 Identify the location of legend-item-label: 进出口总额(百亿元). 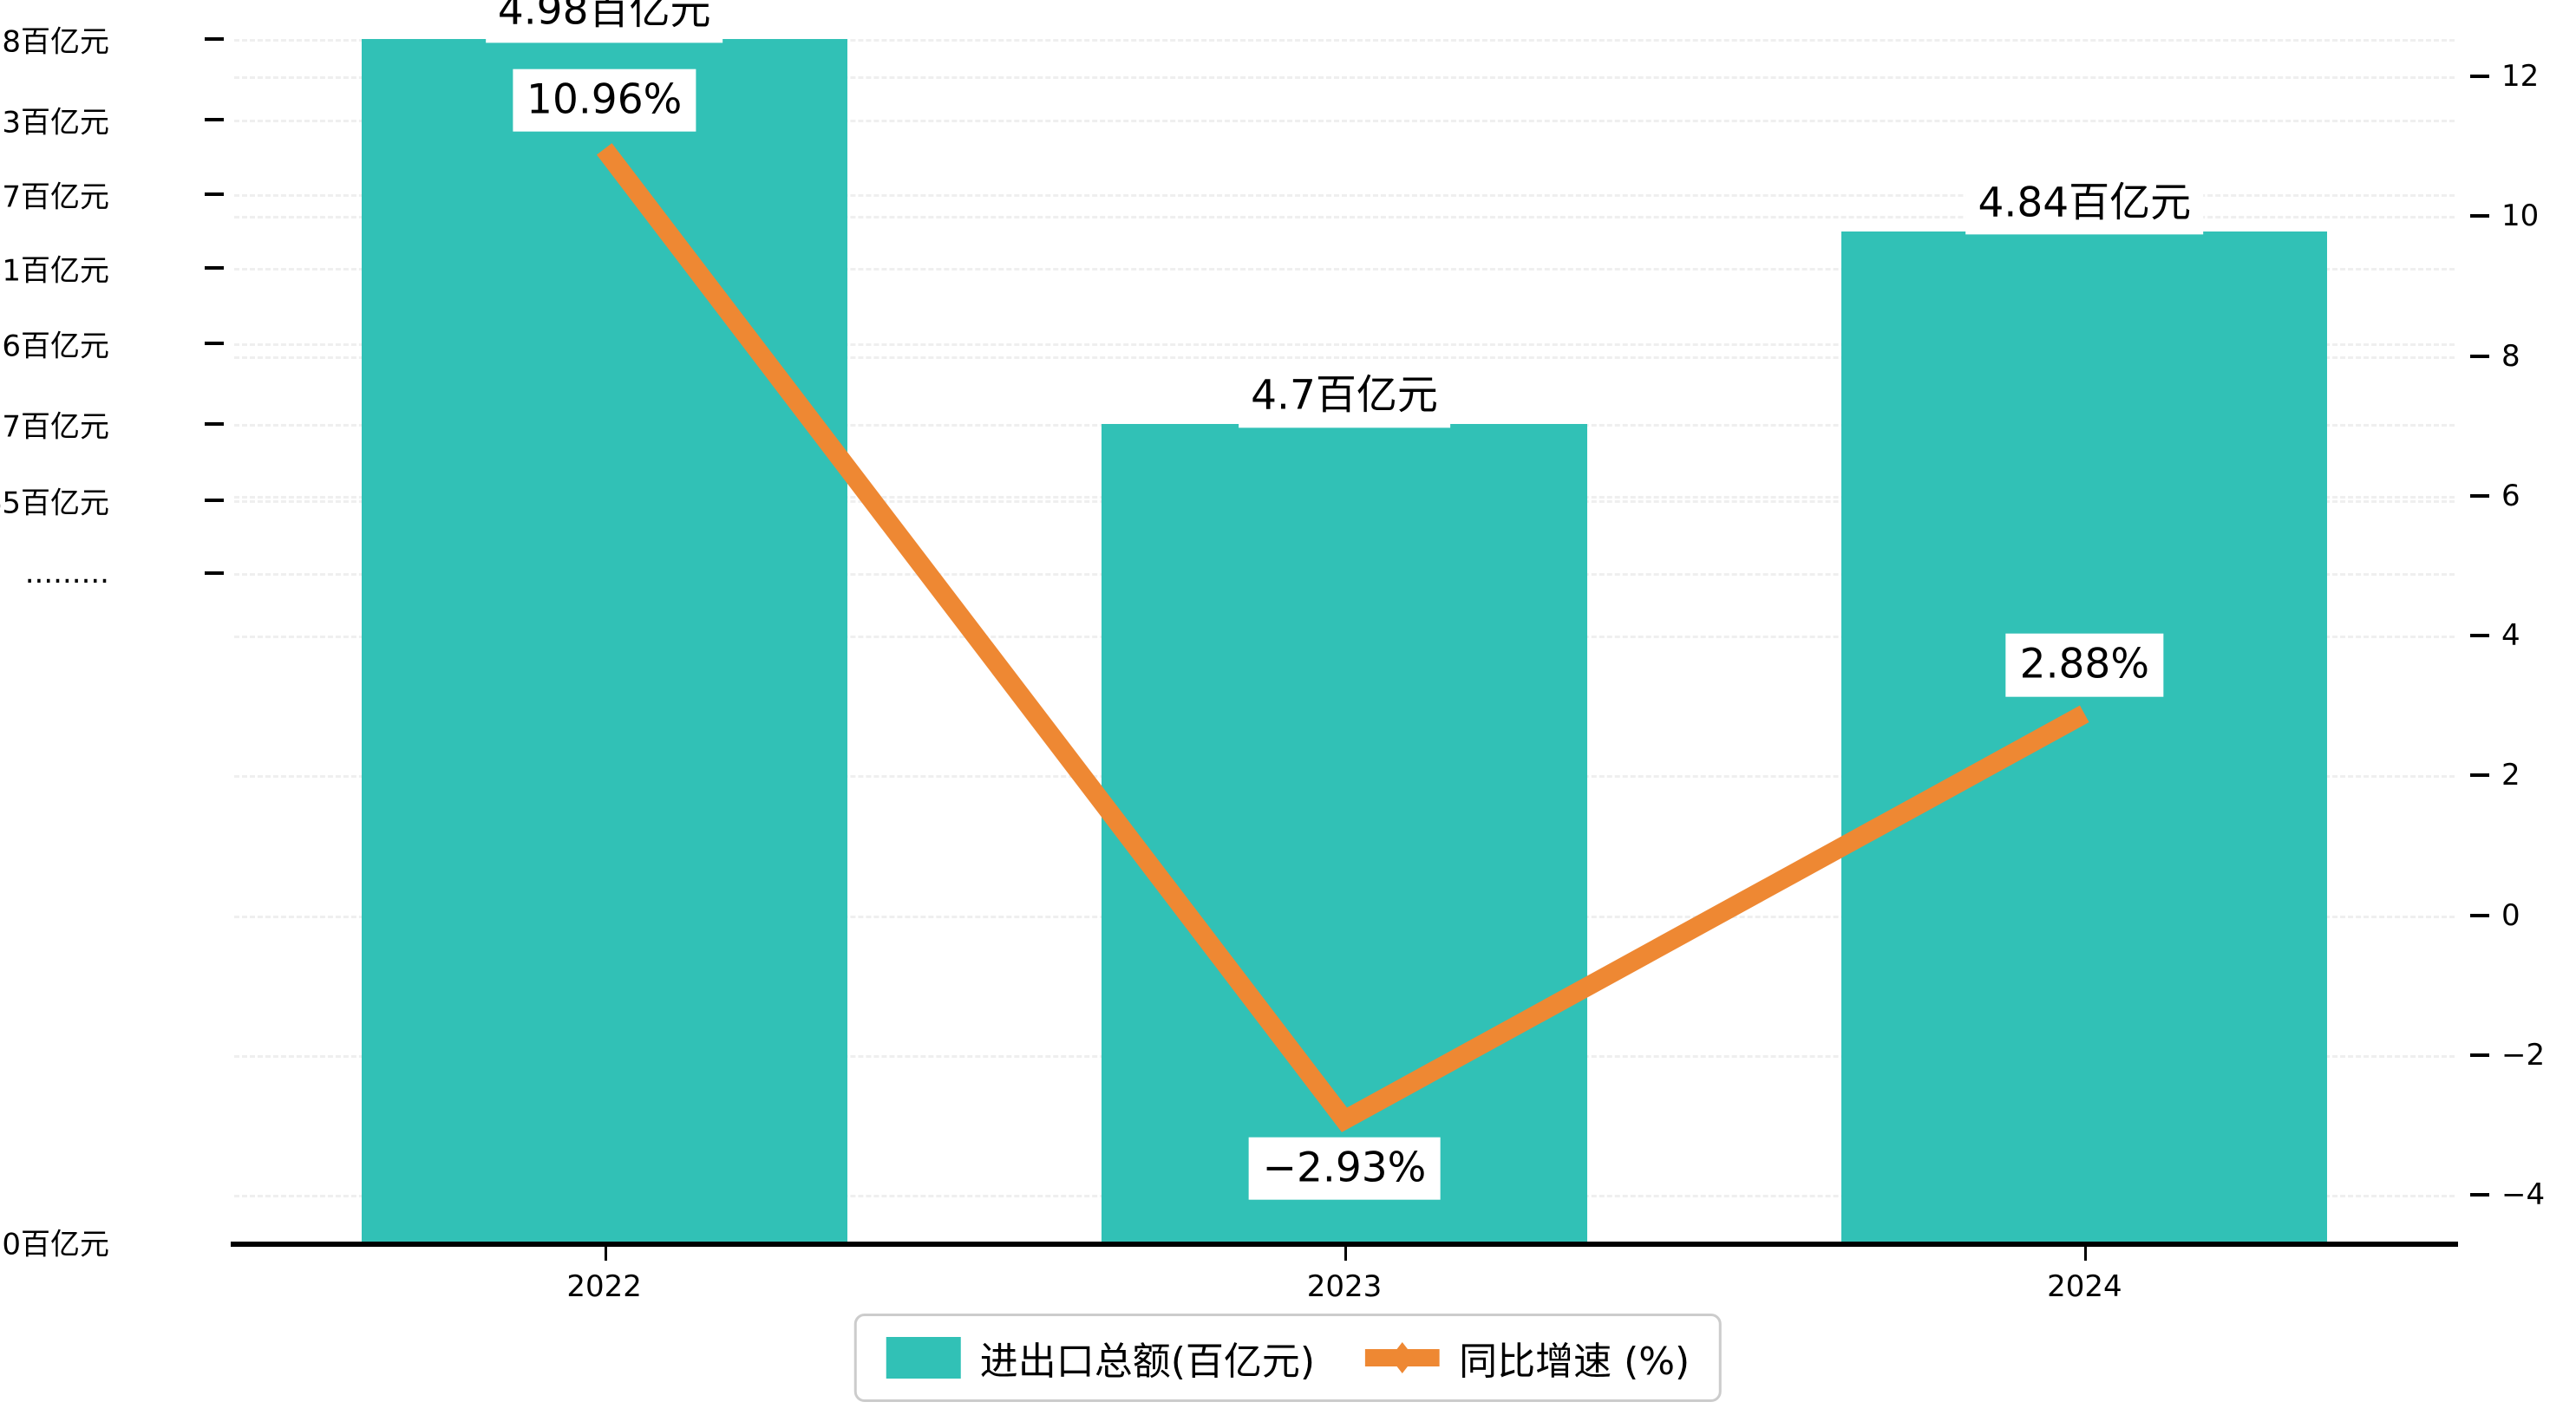
(1147, 1362).